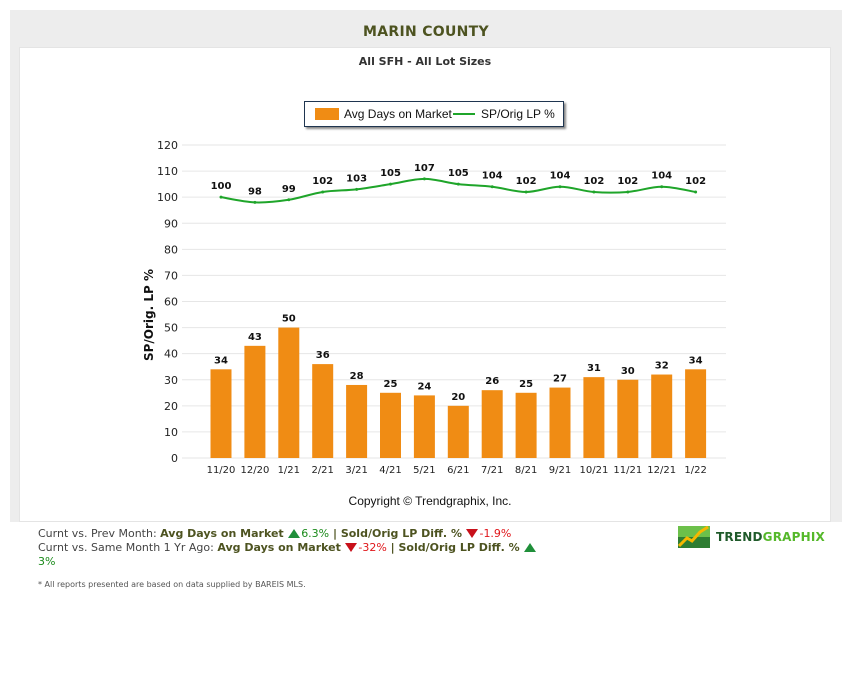 Image resolution: width=850 pixels, height=700 pixels. I want to click on y-axis-label: SP/Orig. LP %, so click(149, 315).